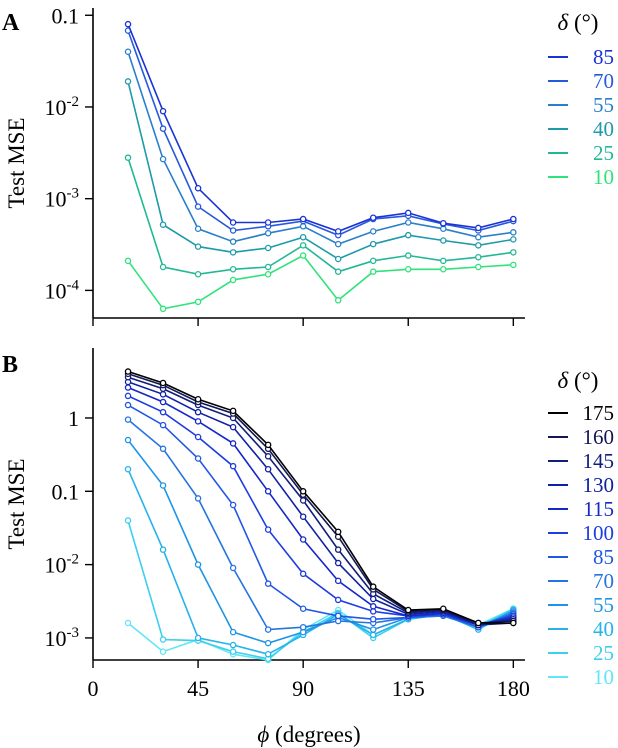 The height and width of the screenshot is (748, 618). I want to click on panel-label: A, so click(11, 23).